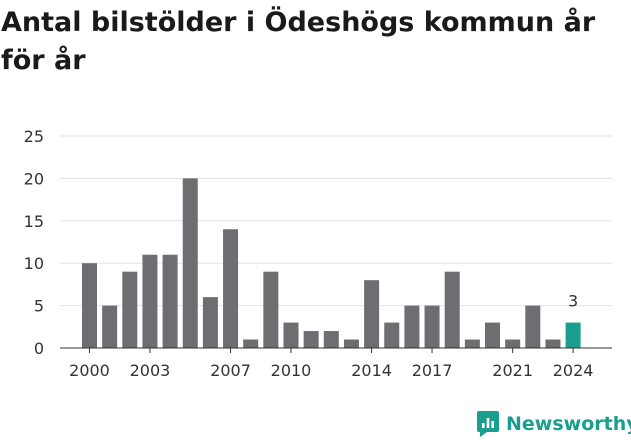 This screenshot has width=631, height=440. What do you see at coordinates (553, 343) in the screenshot?
I see `bar-2023` at bounding box center [553, 343].